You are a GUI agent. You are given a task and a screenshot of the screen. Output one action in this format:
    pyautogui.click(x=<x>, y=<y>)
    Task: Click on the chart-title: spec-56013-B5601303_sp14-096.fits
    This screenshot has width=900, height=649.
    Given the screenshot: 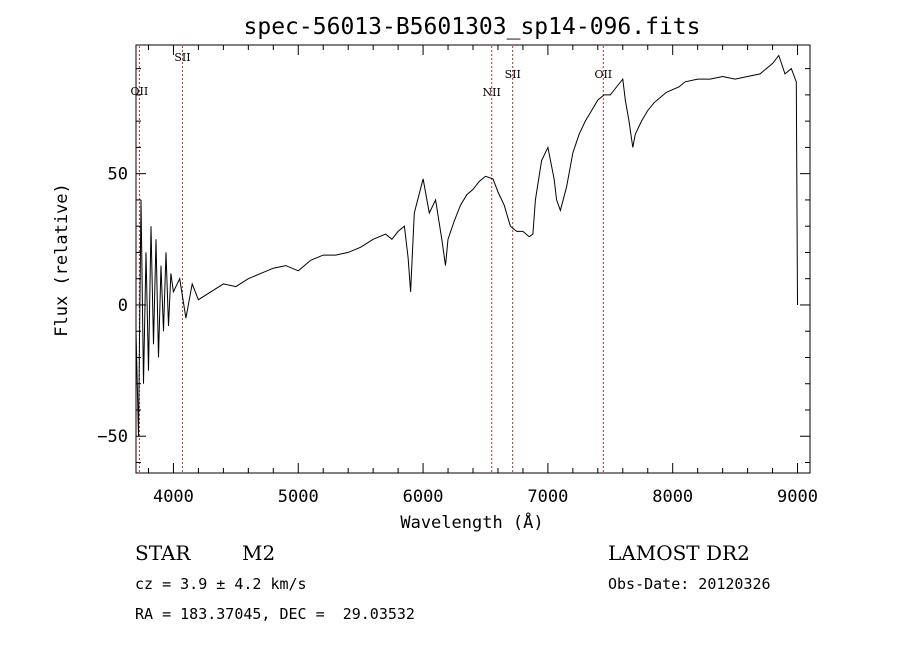 What is the action you would take?
    pyautogui.click(x=472, y=27)
    